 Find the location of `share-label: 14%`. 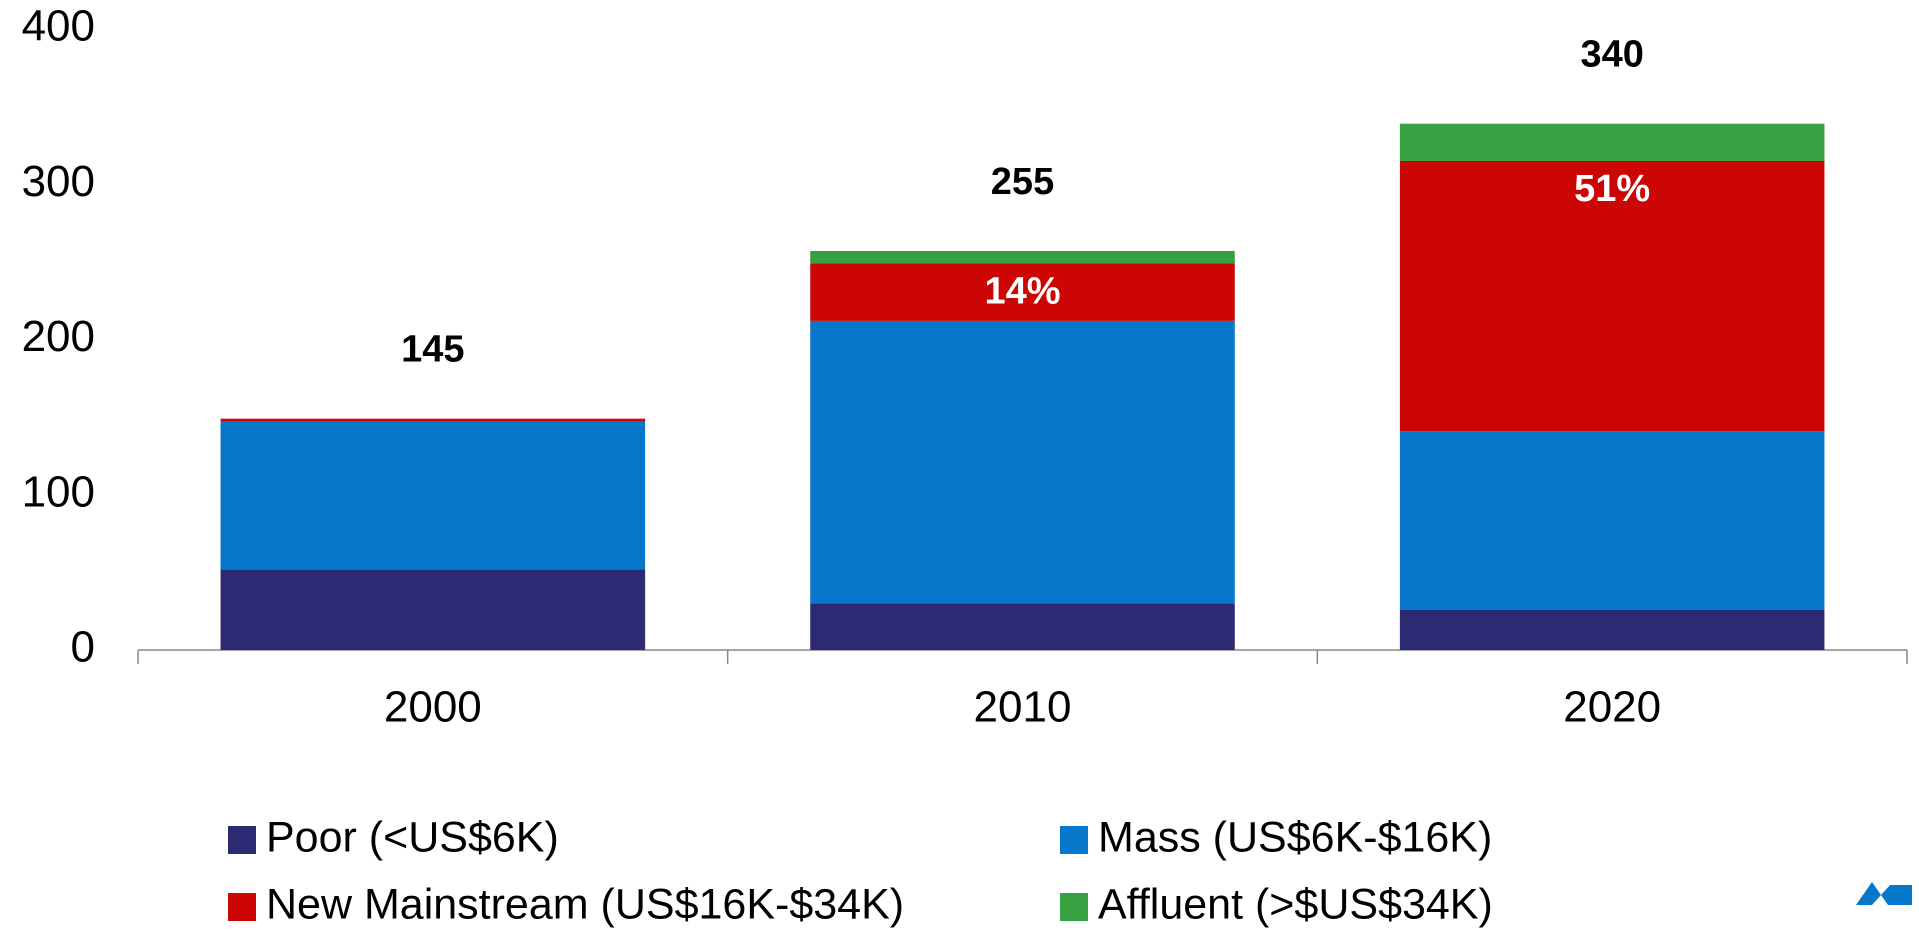

share-label: 14% is located at coordinates (1022, 291).